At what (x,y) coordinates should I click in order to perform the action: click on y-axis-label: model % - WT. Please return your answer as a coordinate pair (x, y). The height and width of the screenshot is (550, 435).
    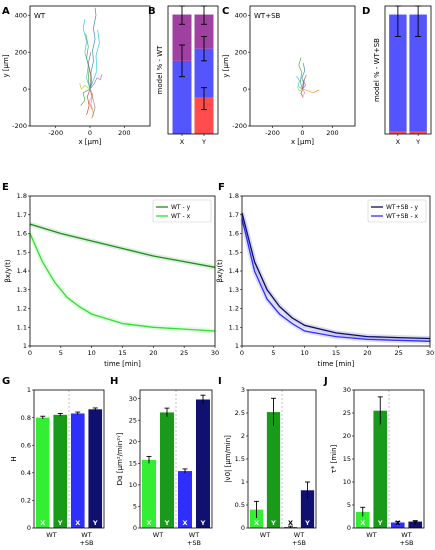
    Looking at the image, I should click on (160, 70).